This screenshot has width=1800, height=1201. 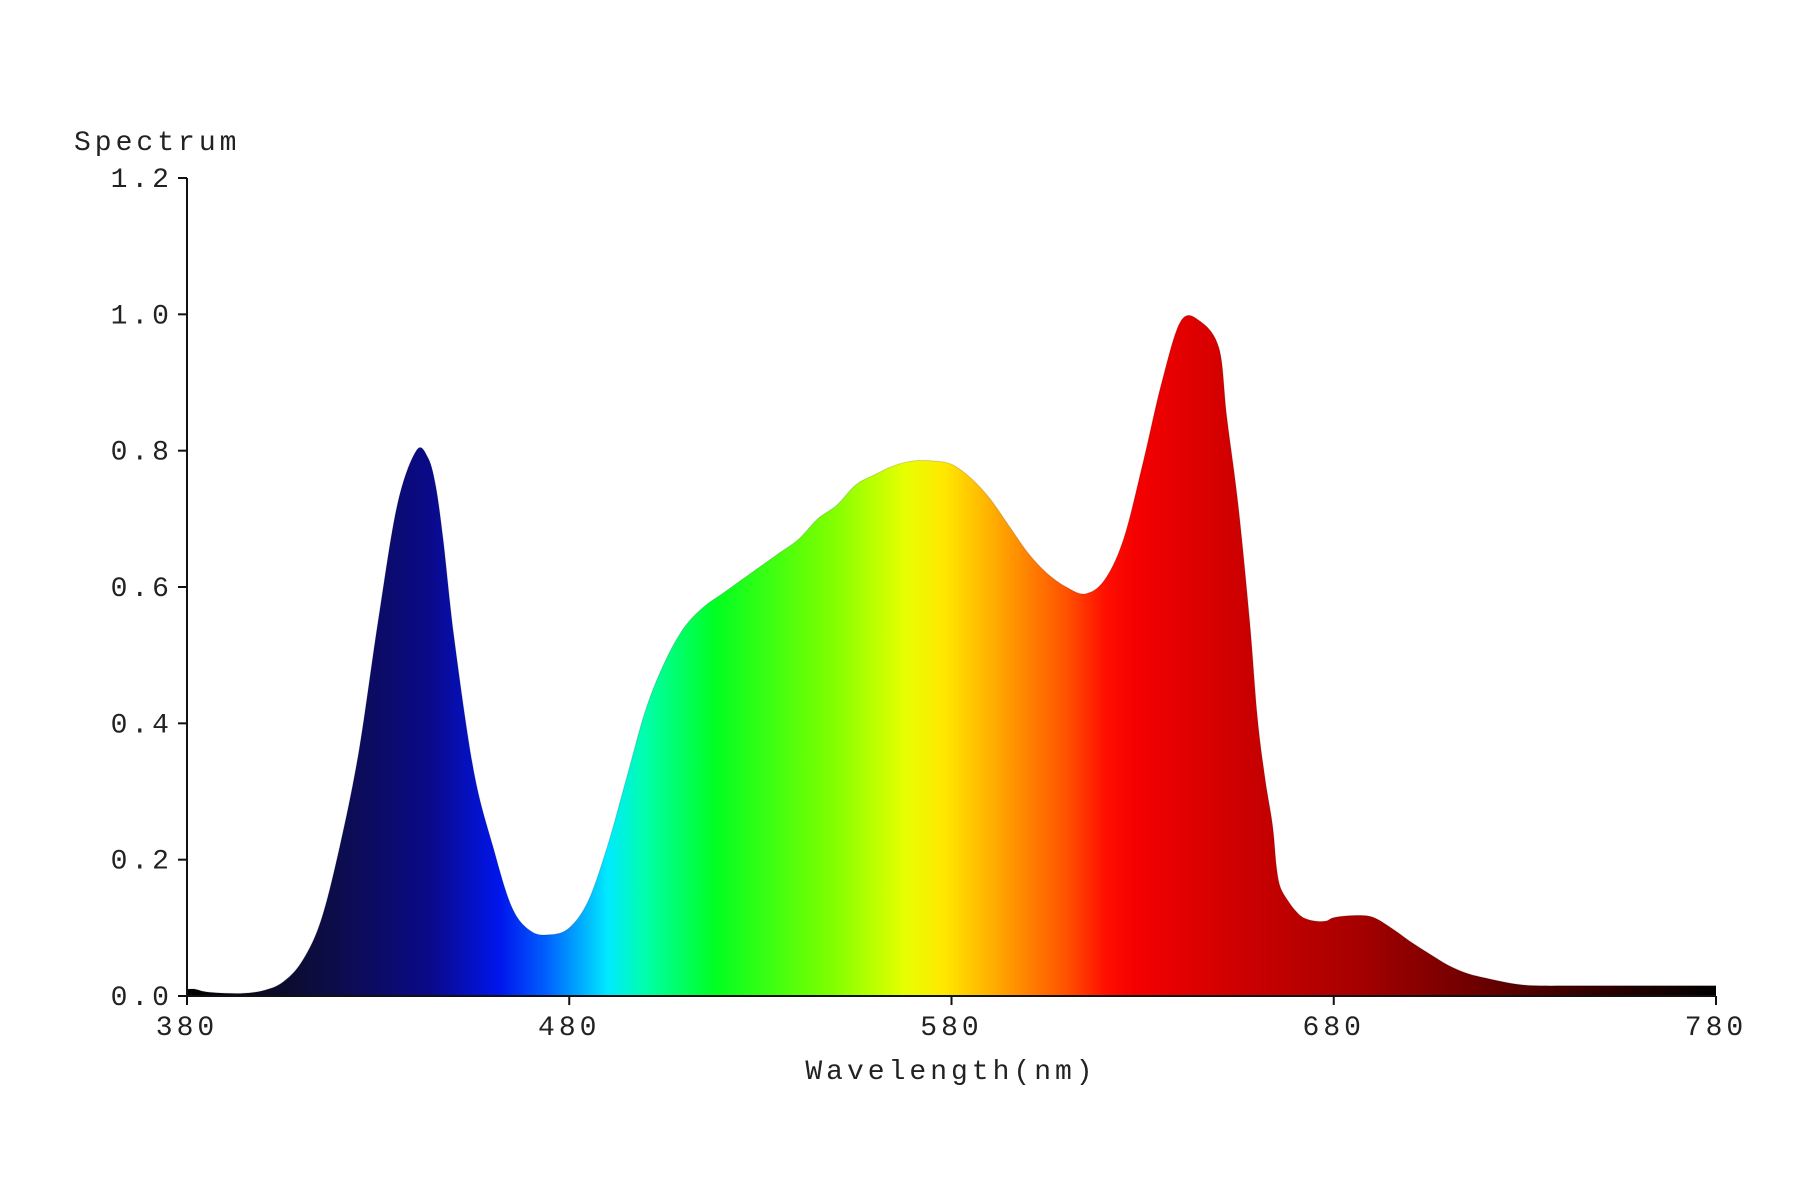 I want to click on x-tick-label: 680, so click(x=1334, y=1028).